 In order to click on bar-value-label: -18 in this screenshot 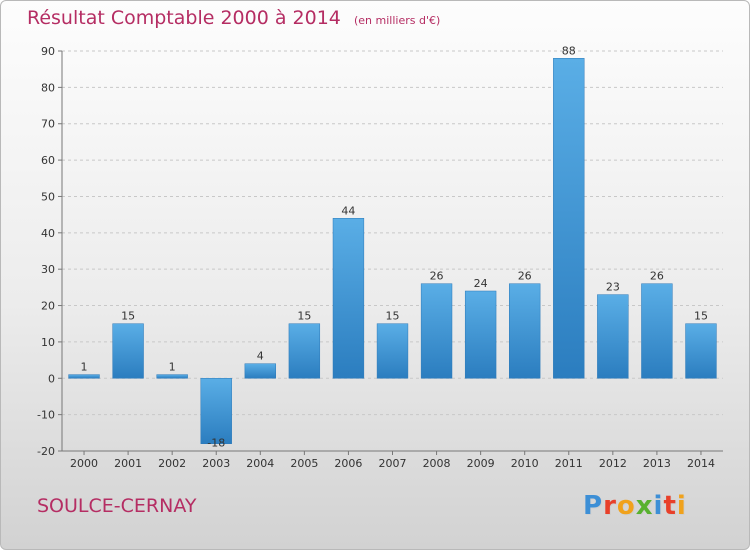, I will do `click(216, 443)`.